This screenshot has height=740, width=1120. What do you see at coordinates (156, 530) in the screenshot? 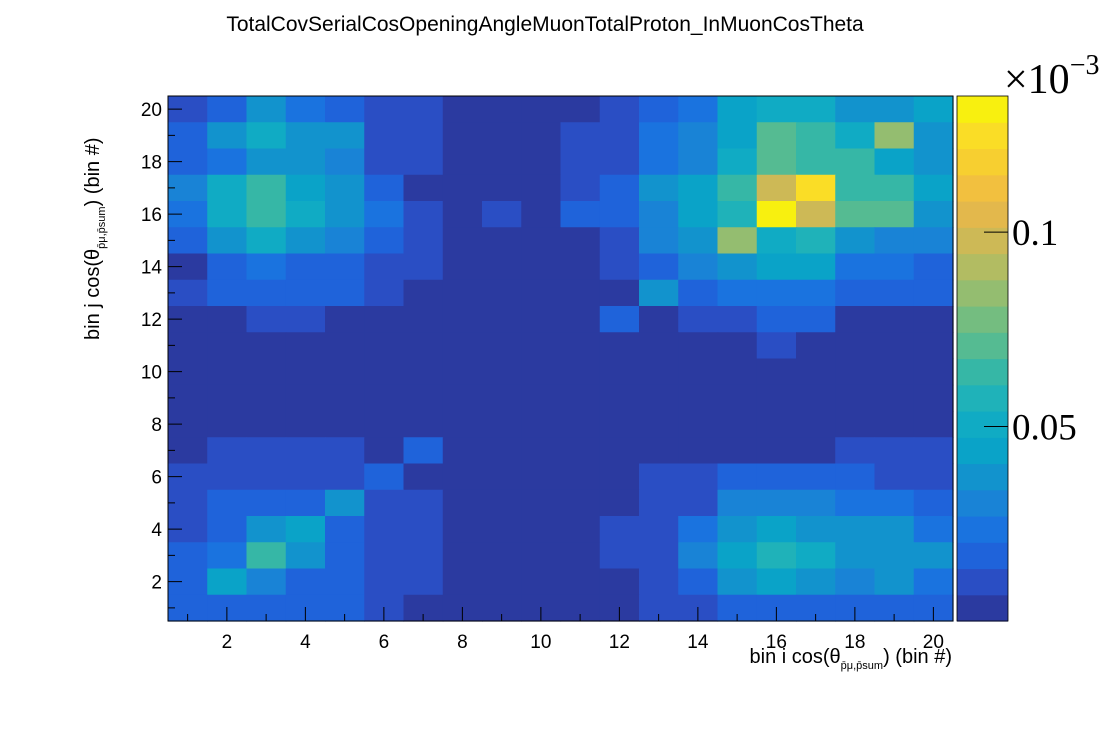
I see `y-tick-label: 4` at bounding box center [156, 530].